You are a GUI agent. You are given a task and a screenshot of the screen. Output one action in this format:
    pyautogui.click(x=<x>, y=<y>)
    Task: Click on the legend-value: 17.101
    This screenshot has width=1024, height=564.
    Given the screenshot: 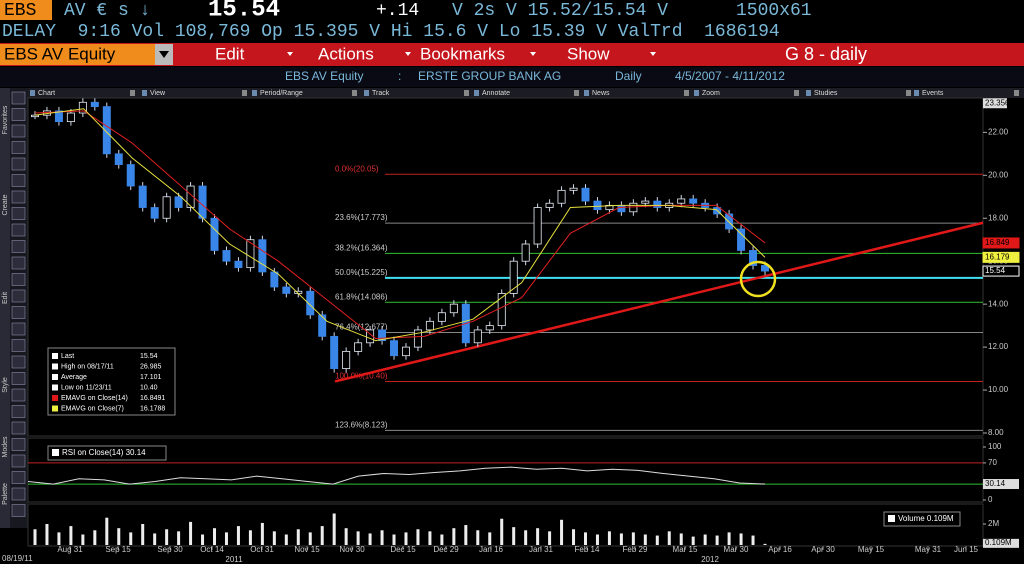 What is the action you would take?
    pyautogui.click(x=151, y=377)
    